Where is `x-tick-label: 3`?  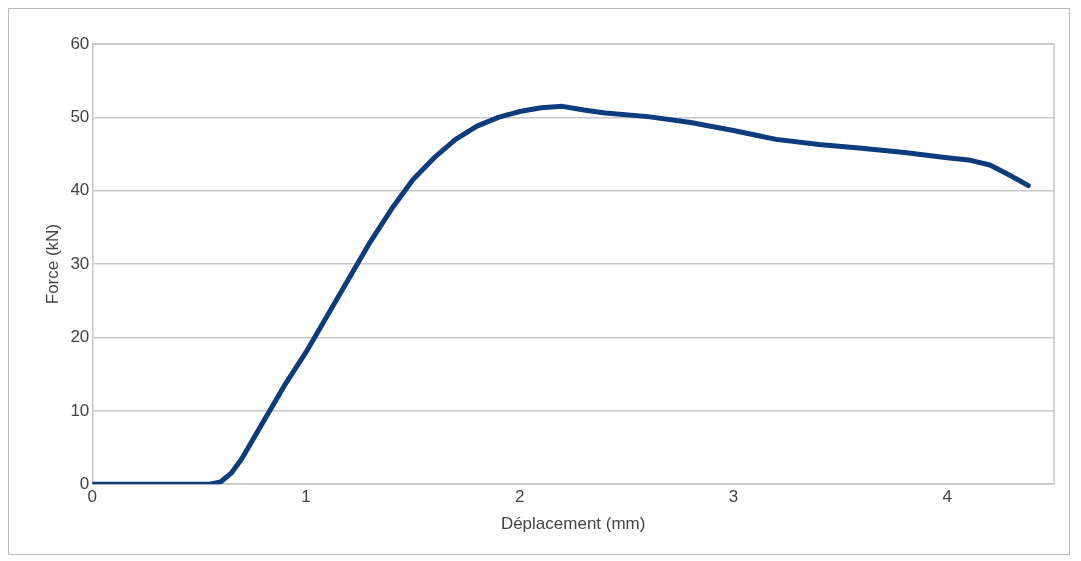 x-tick-label: 3 is located at coordinates (733, 497).